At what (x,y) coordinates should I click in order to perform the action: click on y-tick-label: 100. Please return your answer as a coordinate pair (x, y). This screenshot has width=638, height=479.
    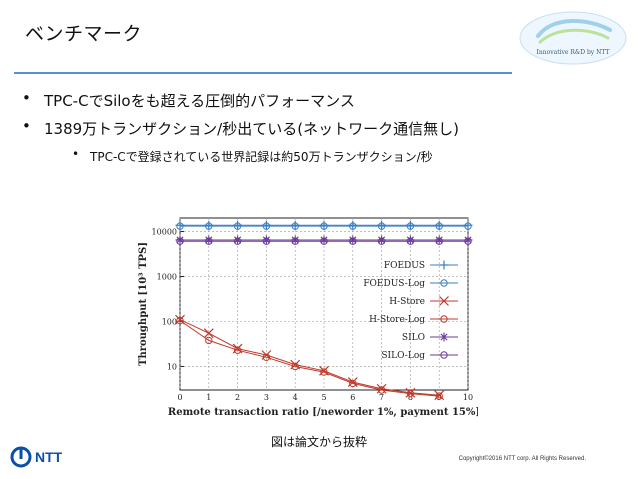
    Looking at the image, I should click on (169, 322).